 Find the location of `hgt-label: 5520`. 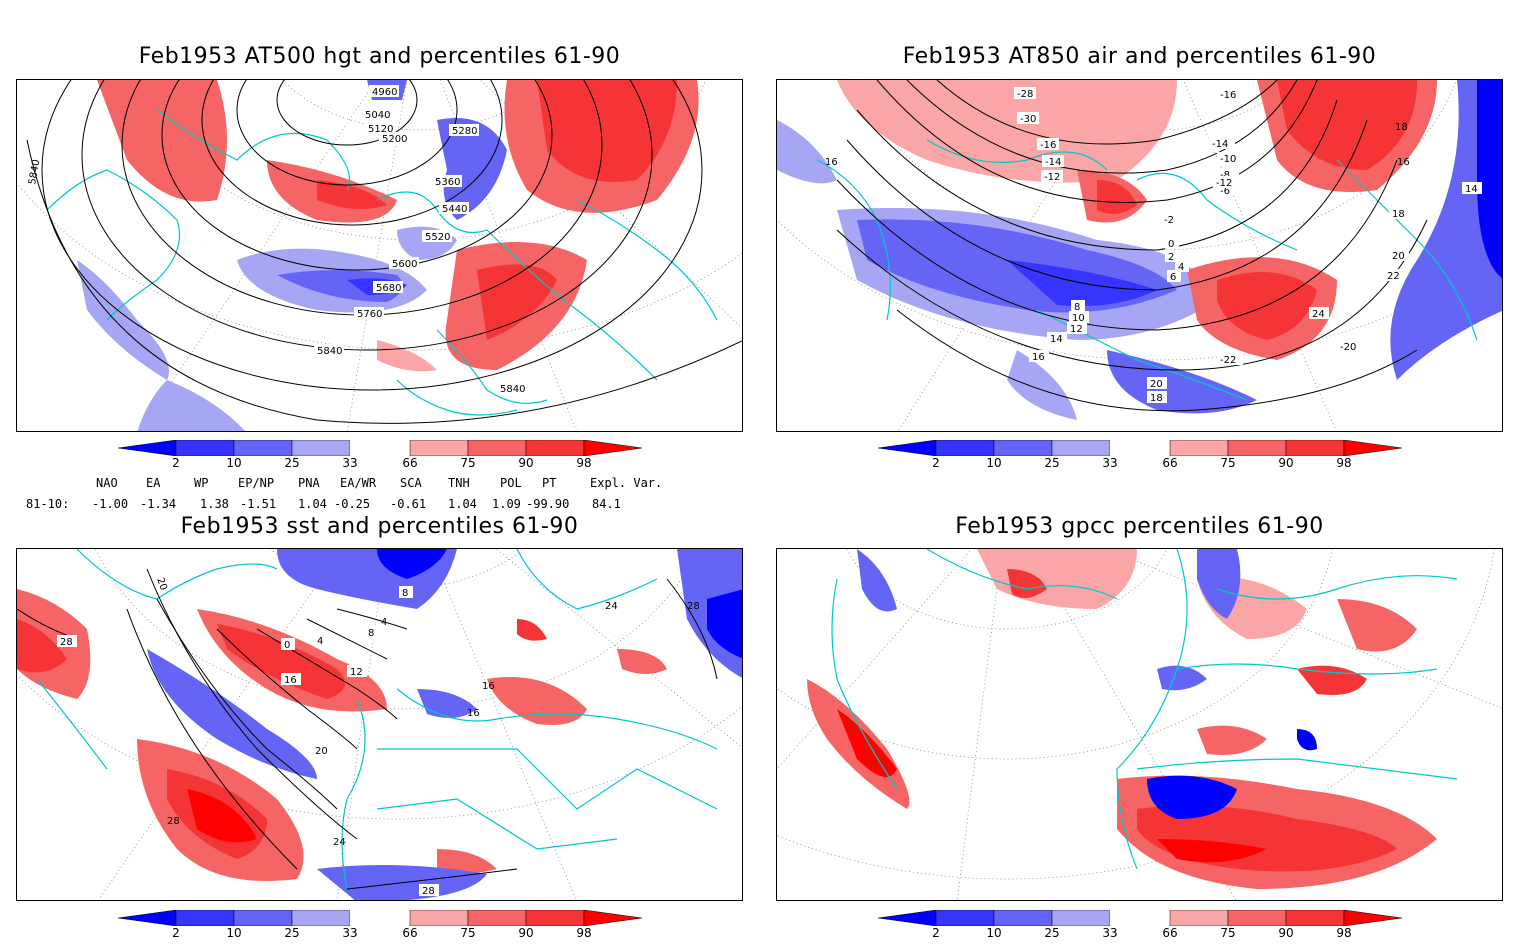

hgt-label: 5520 is located at coordinates (437, 237).